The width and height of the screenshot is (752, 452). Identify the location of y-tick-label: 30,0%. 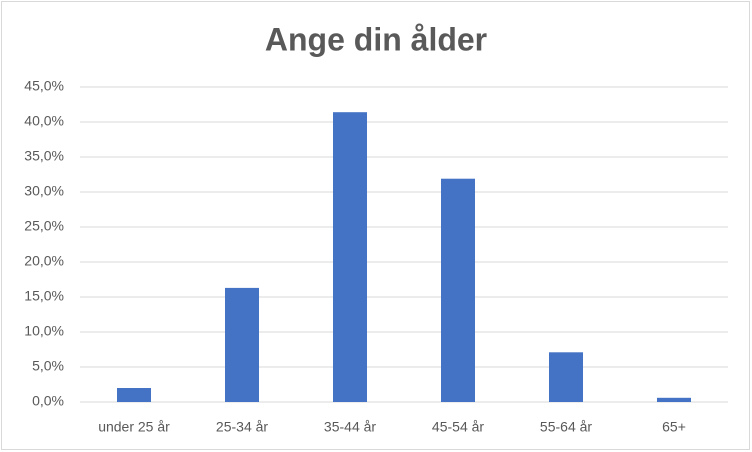
(44, 191).